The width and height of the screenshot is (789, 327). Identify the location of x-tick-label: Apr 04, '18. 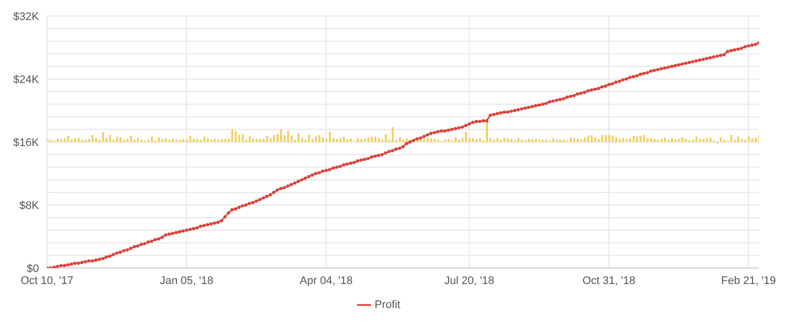
(326, 280).